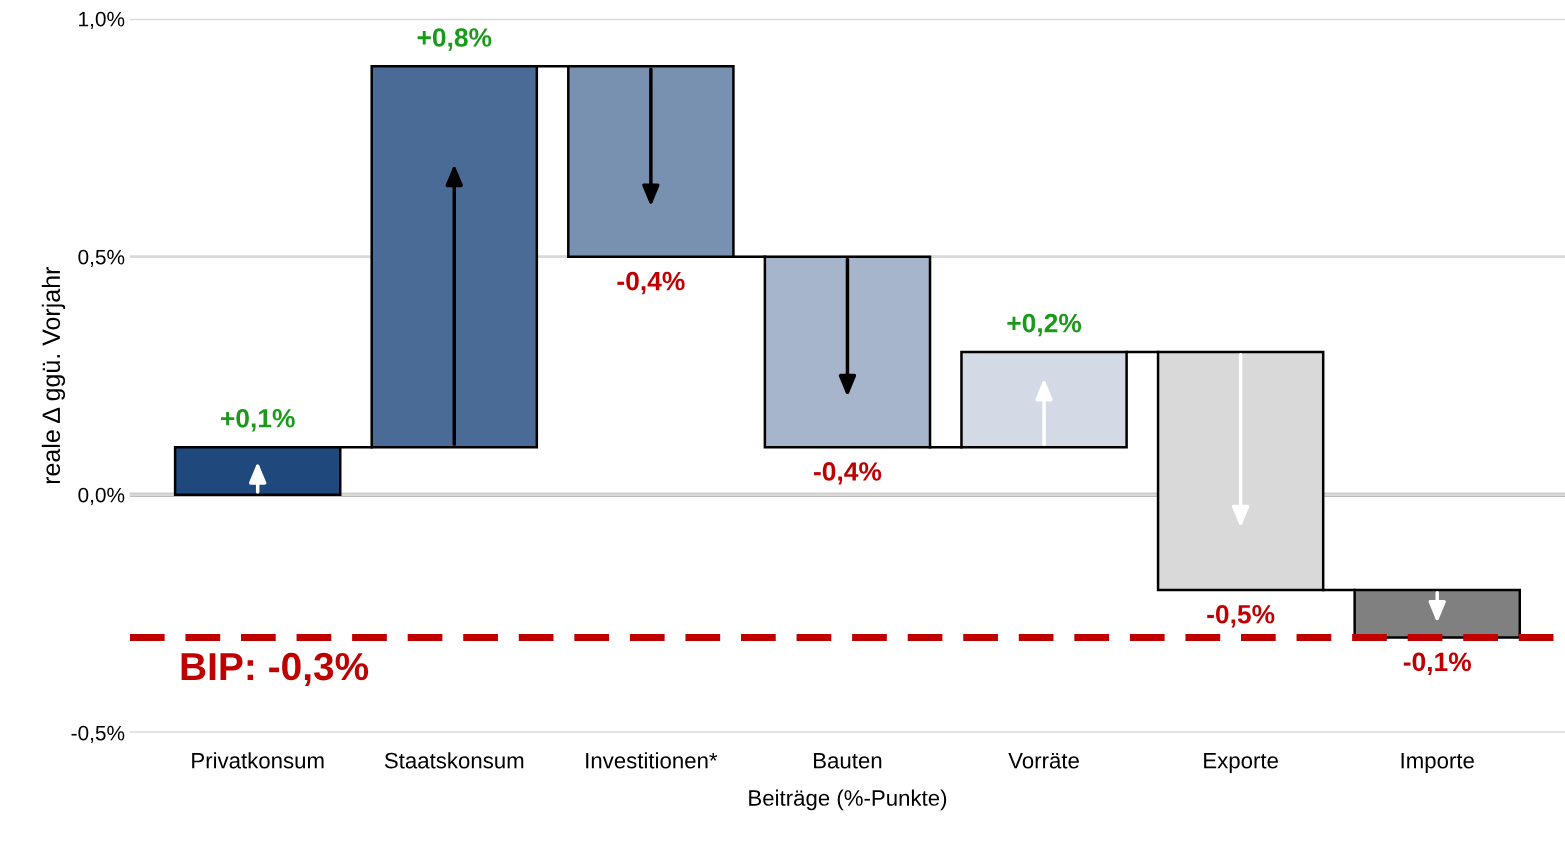 Image resolution: width=1565 pixels, height=852 pixels. What do you see at coordinates (258, 420) in the screenshot?
I see `data-label: +0,1%` at bounding box center [258, 420].